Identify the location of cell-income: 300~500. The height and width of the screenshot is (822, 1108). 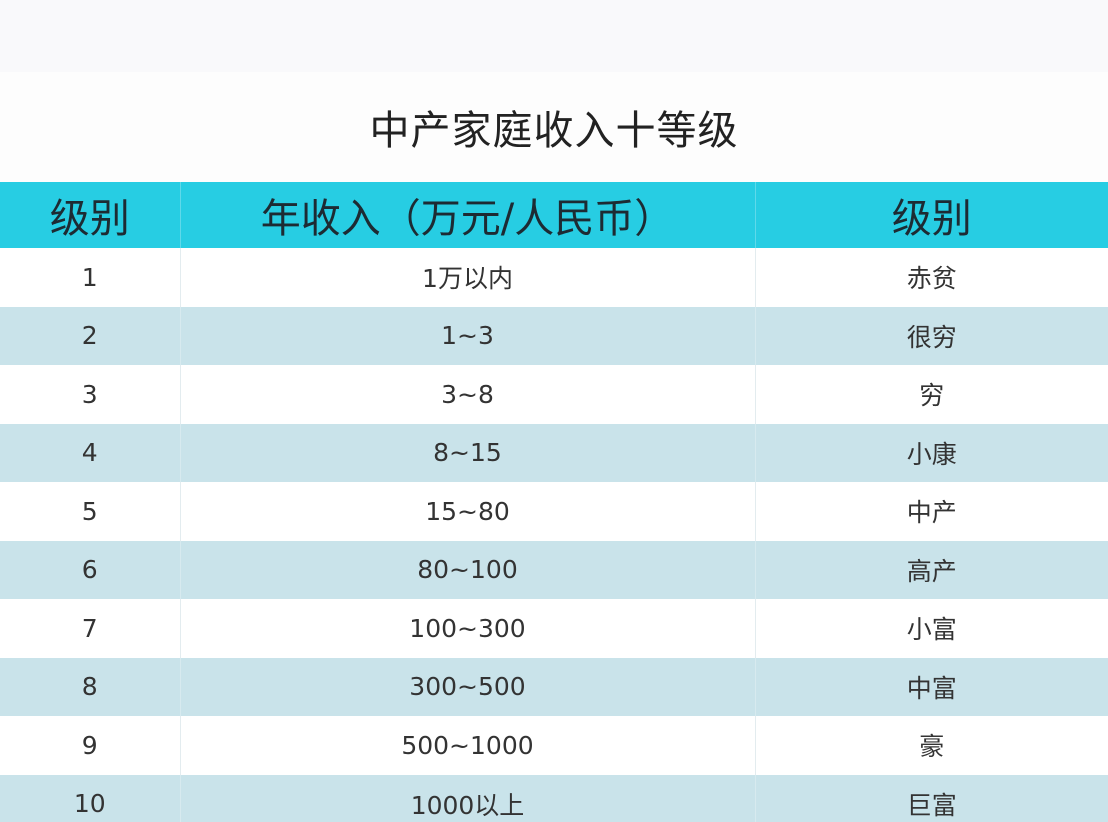
(468, 686).